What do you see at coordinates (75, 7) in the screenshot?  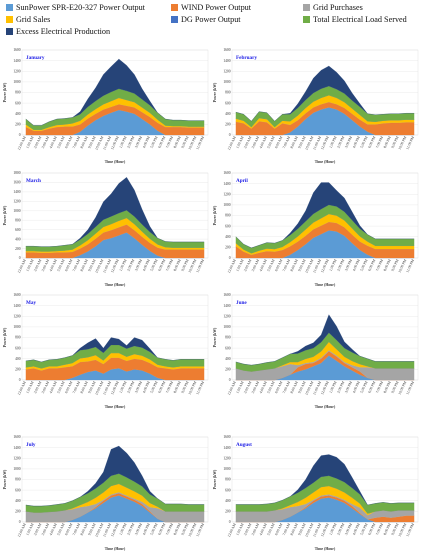 I see `legend-item: SunPower SPR-E20-327 Power Output` at bounding box center [75, 7].